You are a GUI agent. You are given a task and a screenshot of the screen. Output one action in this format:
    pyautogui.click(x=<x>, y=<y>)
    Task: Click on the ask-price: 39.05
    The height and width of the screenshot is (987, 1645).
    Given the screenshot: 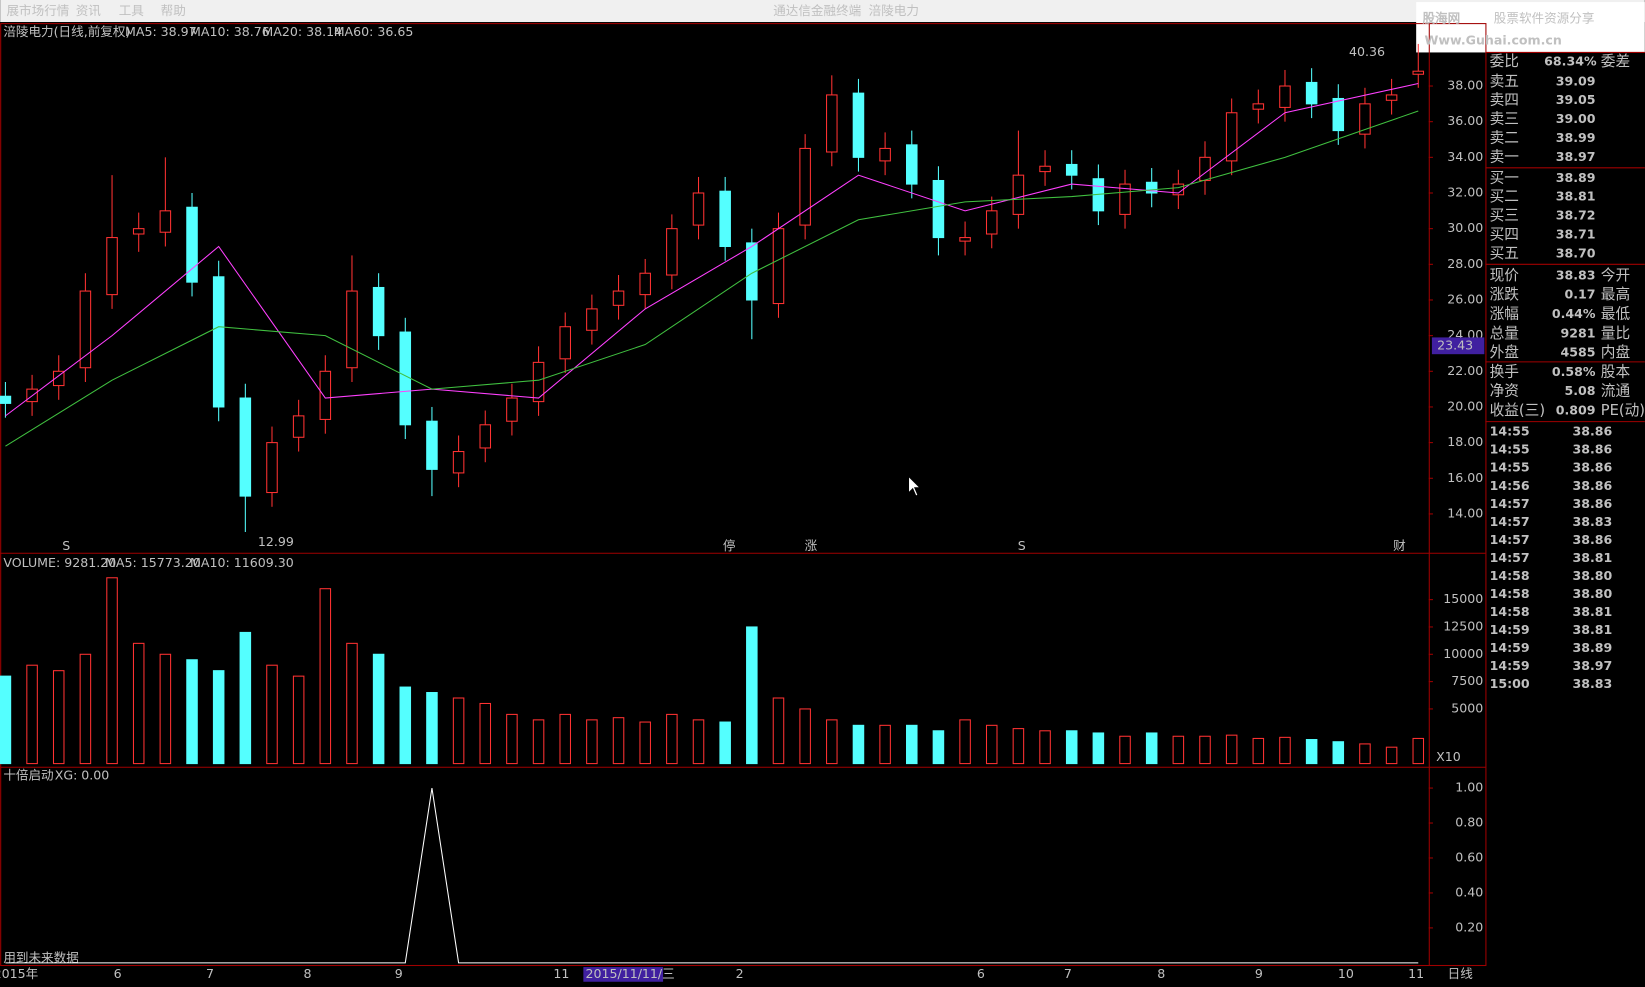 What is the action you would take?
    pyautogui.click(x=1576, y=99)
    